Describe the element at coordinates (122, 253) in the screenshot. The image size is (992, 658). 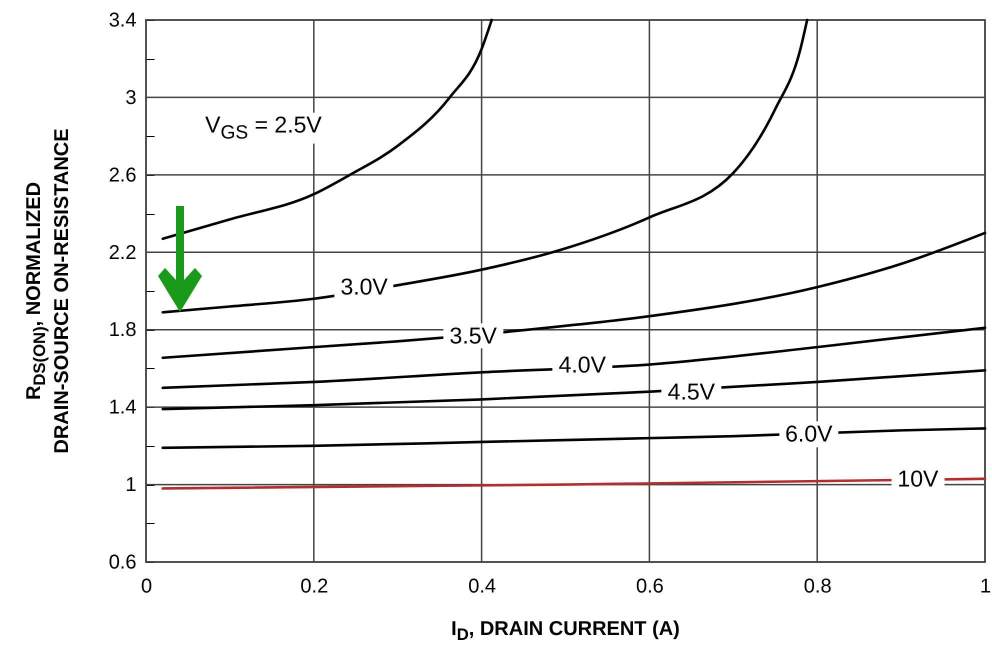
I see `y-tick-label: 2.2` at that location.